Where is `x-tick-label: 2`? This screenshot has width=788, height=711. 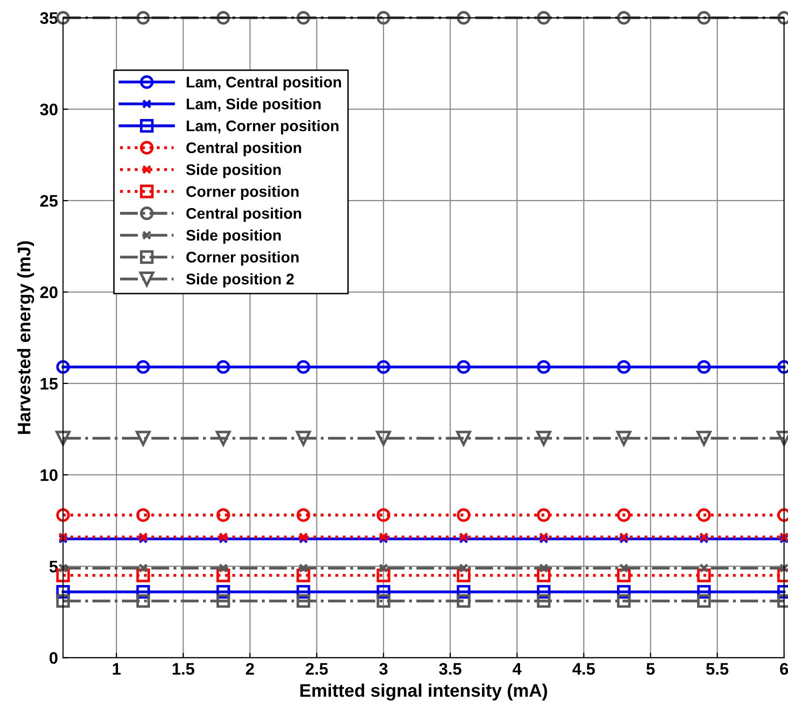 x-tick-label: 2 is located at coordinates (250, 668).